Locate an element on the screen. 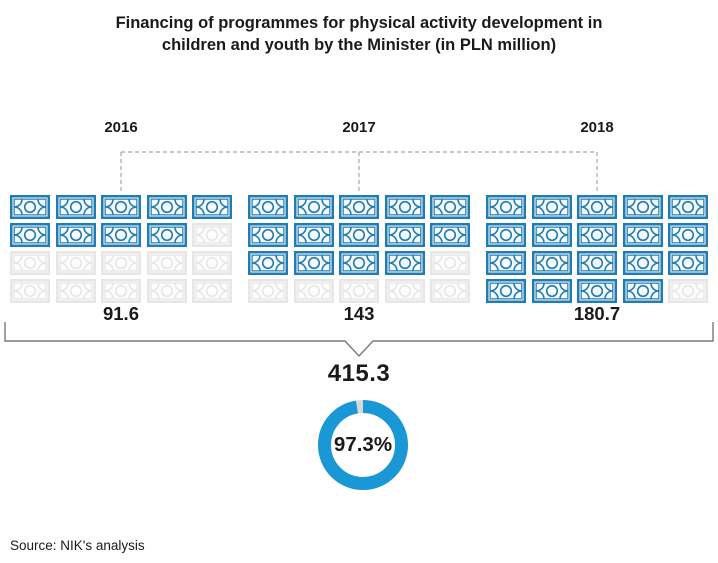 The width and height of the screenshot is (718, 563). source-note: Source: NIK's analysis is located at coordinates (77, 545).